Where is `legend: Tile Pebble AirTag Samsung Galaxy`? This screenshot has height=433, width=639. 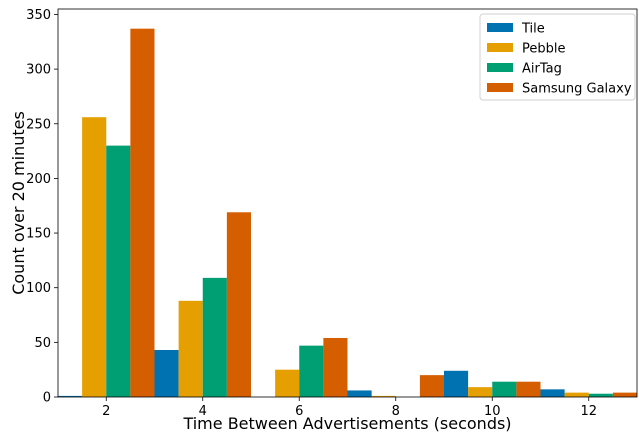
legend: Tile Pebble AirTag Samsung Galaxy is located at coordinates (557, 57).